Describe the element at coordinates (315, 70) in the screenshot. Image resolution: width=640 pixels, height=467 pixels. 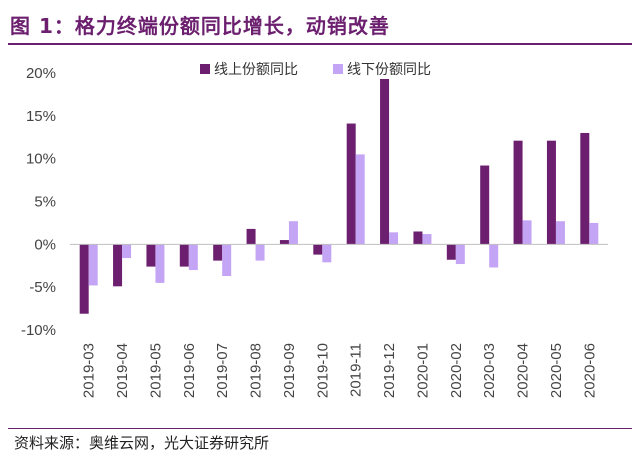
I see `legend: 线上份额同比 线下份额同比` at that location.